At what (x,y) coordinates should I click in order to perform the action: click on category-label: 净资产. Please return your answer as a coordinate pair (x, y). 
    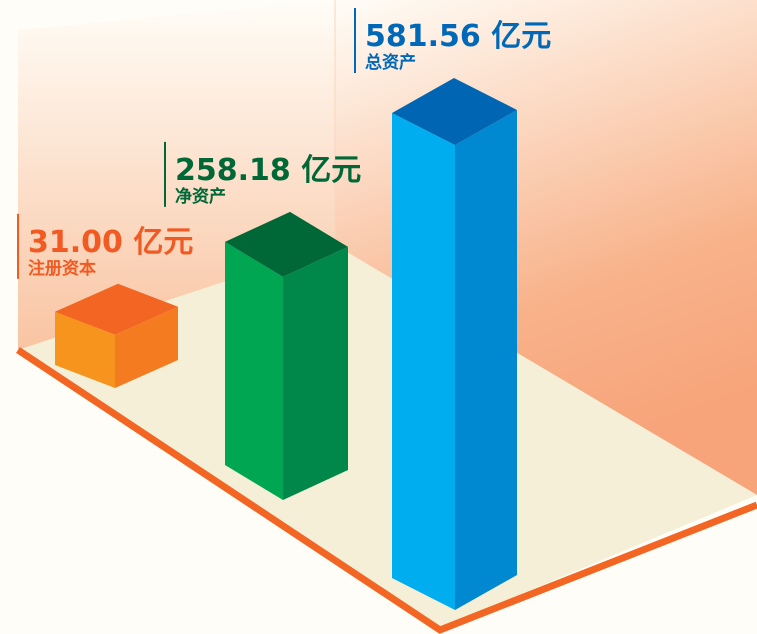
    Looking at the image, I should click on (200, 196).